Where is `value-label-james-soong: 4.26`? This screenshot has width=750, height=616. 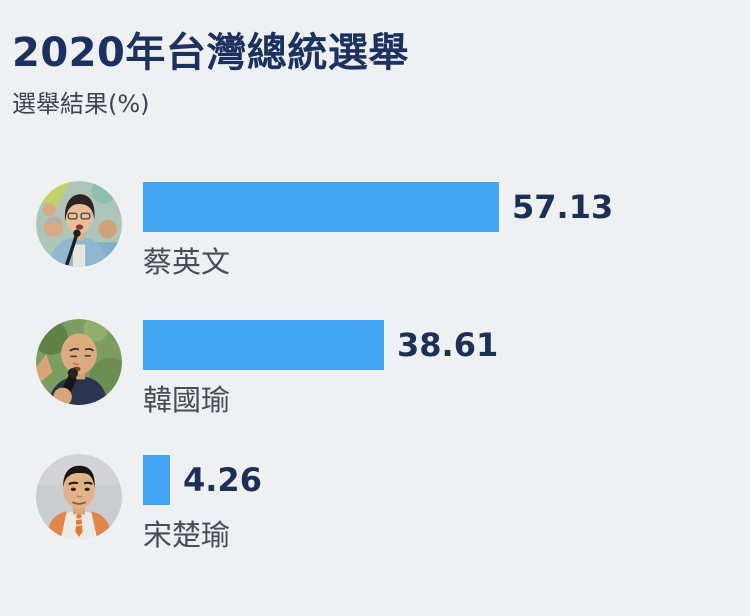 value-label-james-soong: 4.26 is located at coordinates (222, 480).